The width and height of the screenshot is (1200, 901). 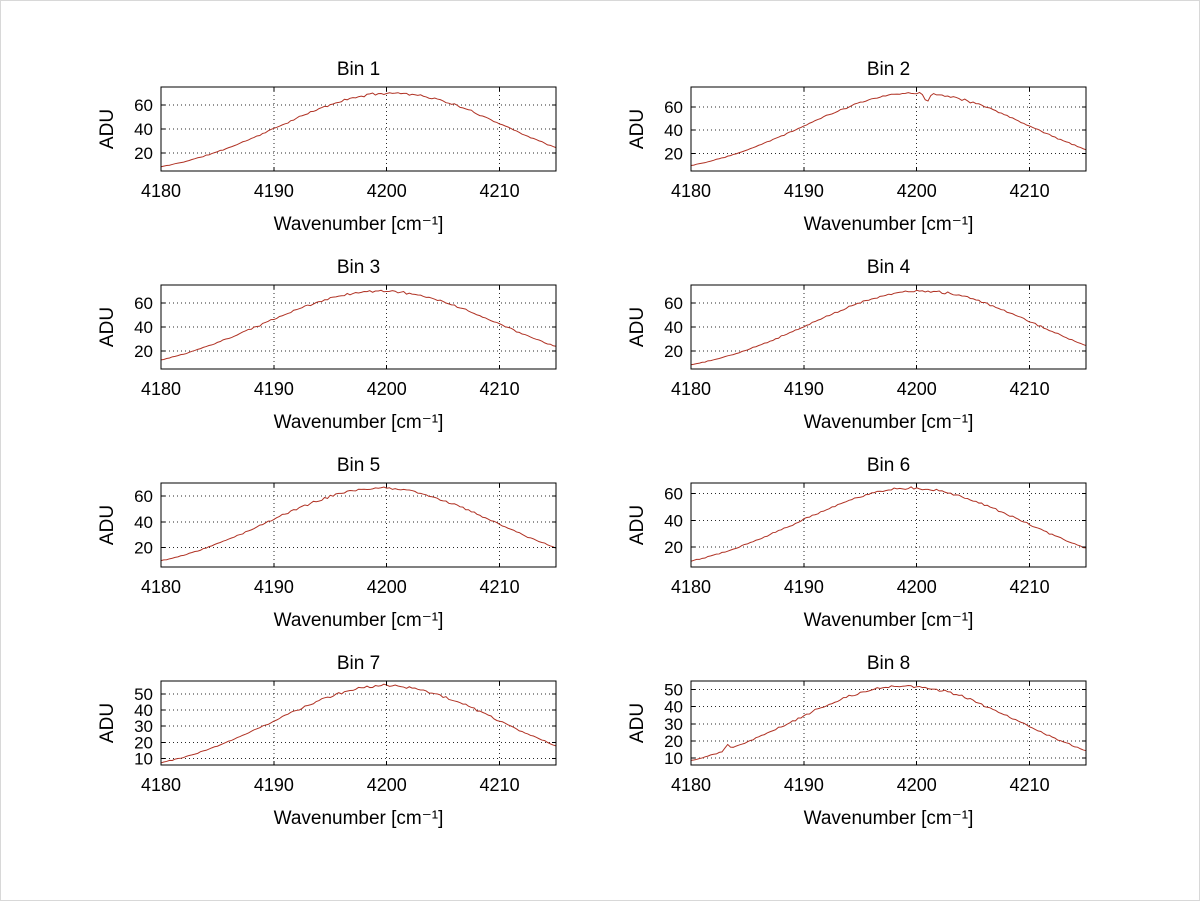 What do you see at coordinates (143, 726) in the screenshot?
I see `y-tick-label: 30` at bounding box center [143, 726].